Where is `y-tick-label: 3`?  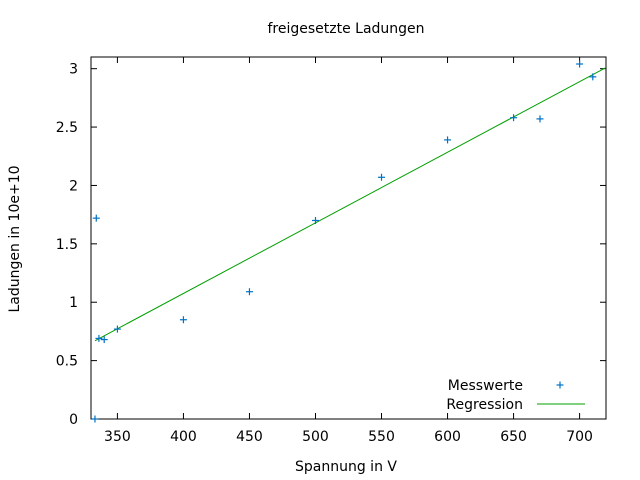
y-tick-label: 3 is located at coordinates (73, 70).